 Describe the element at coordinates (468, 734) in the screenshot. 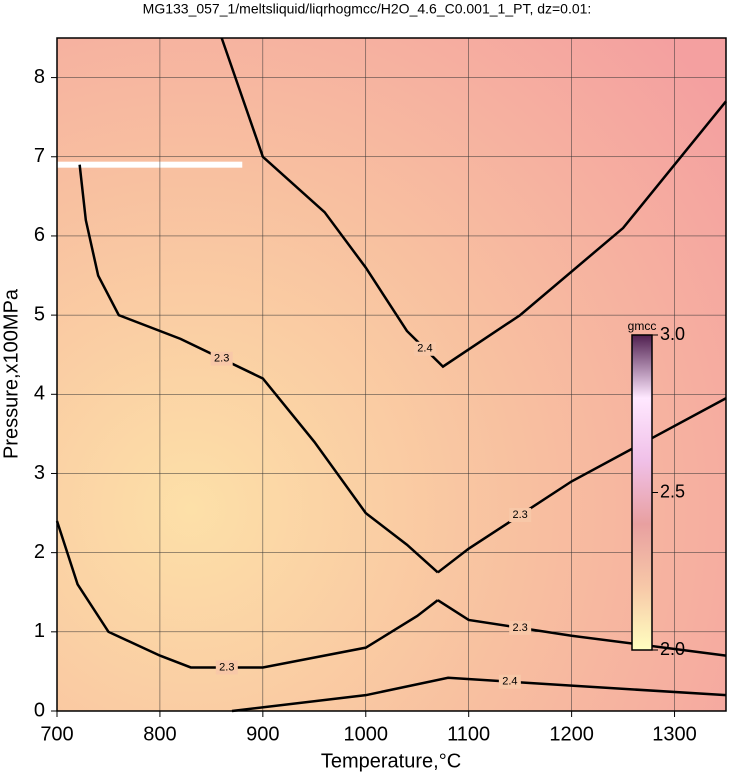

I see `x-tick-label: 1100` at that location.